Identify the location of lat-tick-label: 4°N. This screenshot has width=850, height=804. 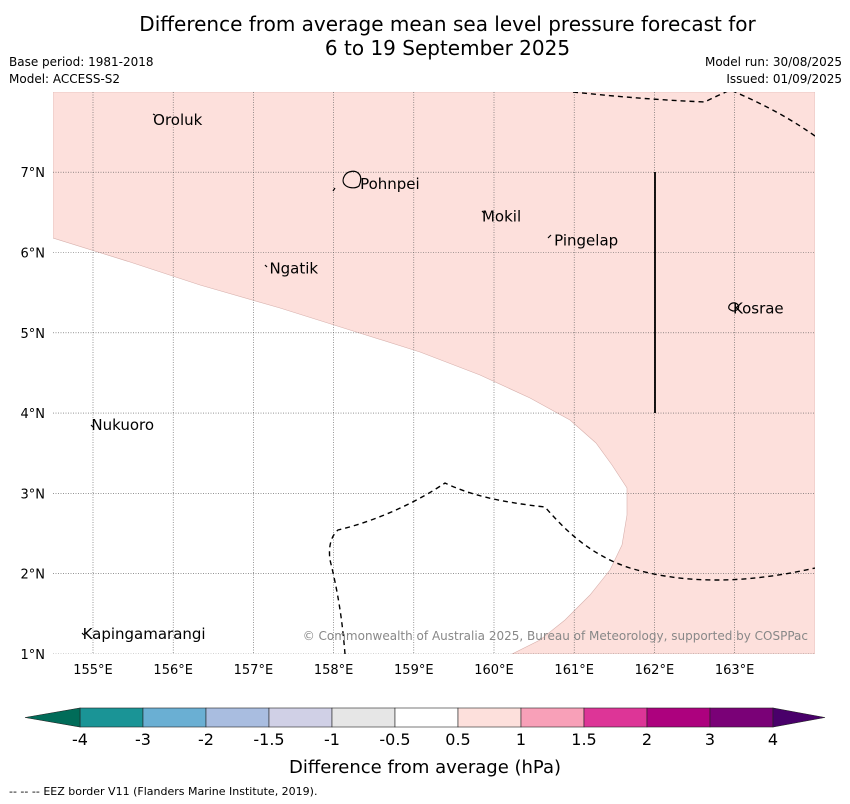
(33, 414).